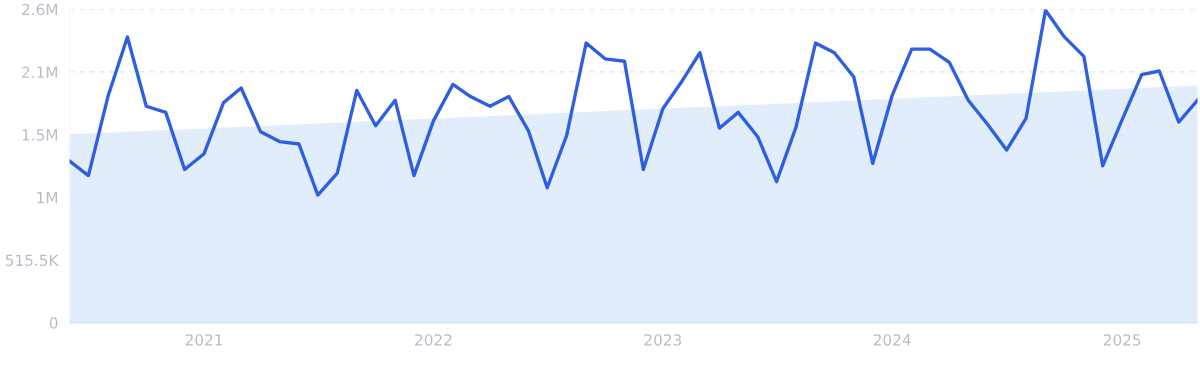 Image resolution: width=1200 pixels, height=371 pixels. What do you see at coordinates (39, 135) in the screenshot?
I see `y-tick-label: 1.5M` at bounding box center [39, 135].